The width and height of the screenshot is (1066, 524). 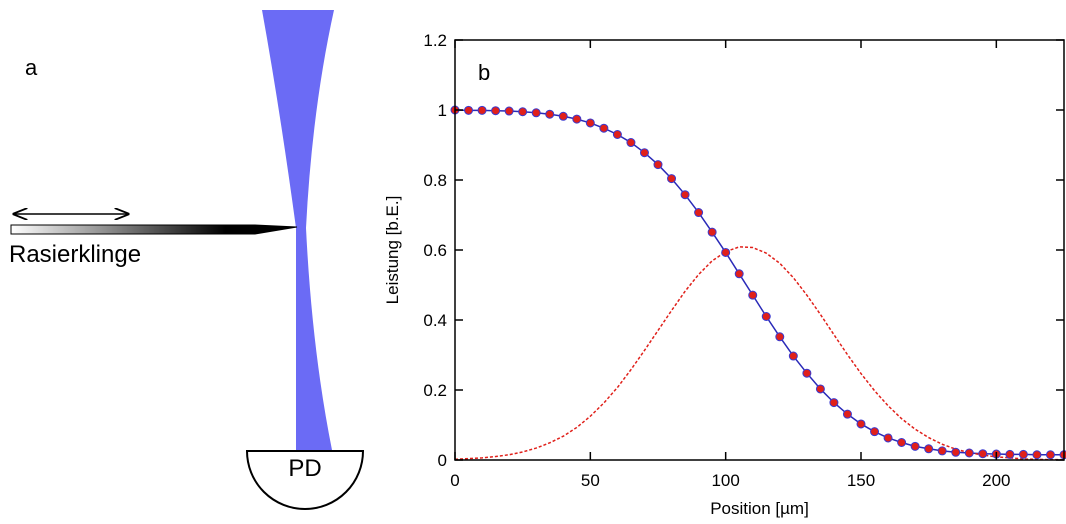 I want to click on razor-blade, so click(x=154, y=229).